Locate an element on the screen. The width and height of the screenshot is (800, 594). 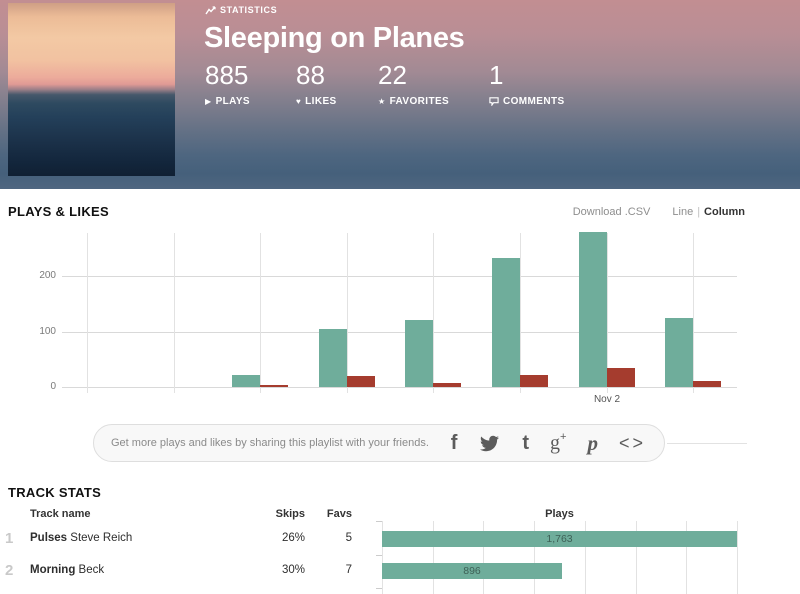
hero-stats-row: 885 ▶ PLAYS 88 ♥ LIKES 22 ★ FAVORITES 1 COMMENTS is located at coordinates (400, 88).